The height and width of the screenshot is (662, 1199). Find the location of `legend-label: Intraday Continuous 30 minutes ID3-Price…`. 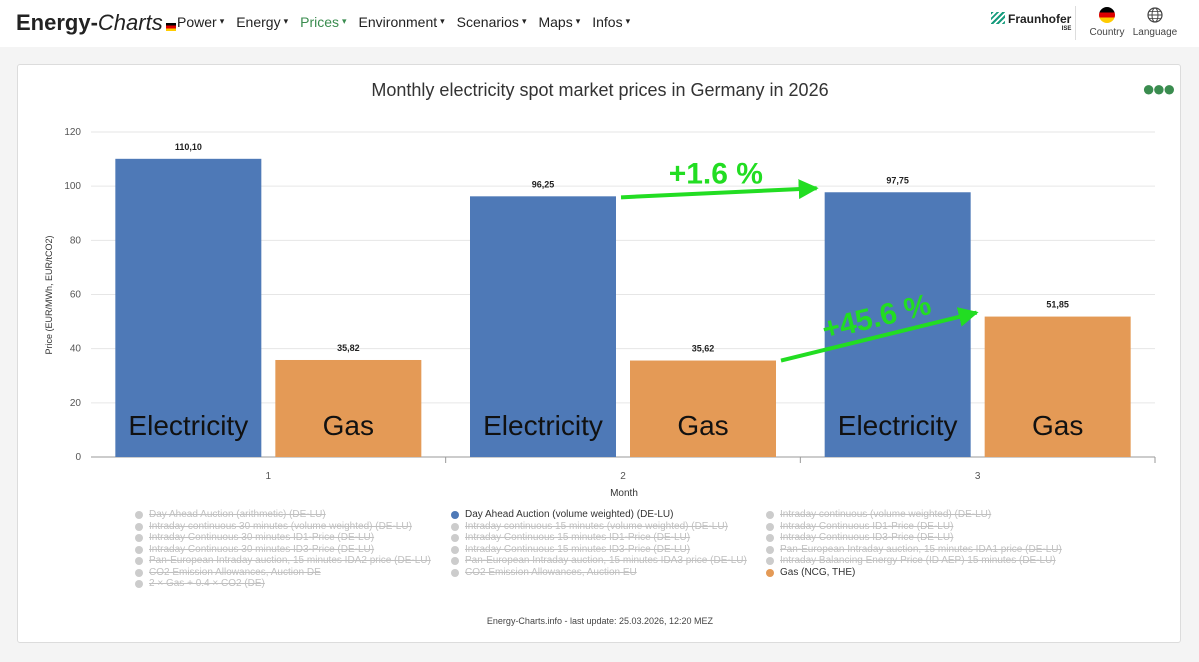

legend-label: Intraday Continuous 30 minutes ID3-Price… is located at coordinates (262, 549).